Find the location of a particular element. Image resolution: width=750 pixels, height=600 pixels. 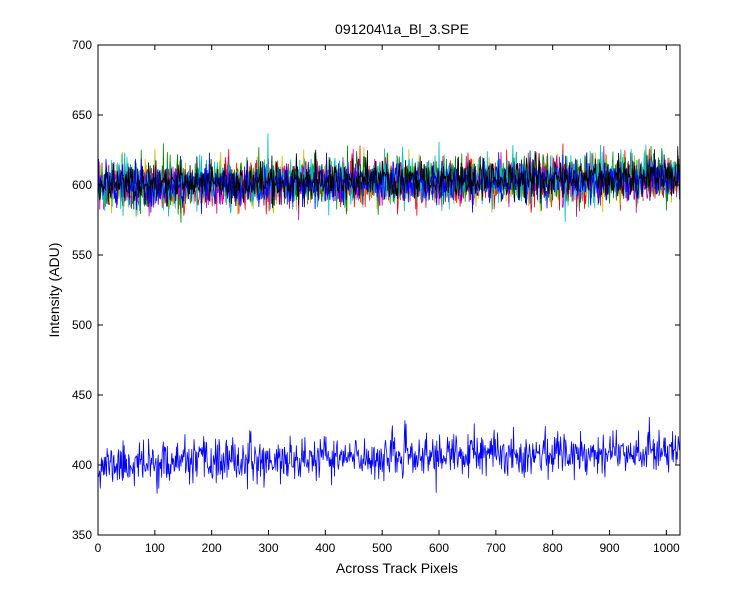

x-tick-label: 500 is located at coordinates (382, 548).